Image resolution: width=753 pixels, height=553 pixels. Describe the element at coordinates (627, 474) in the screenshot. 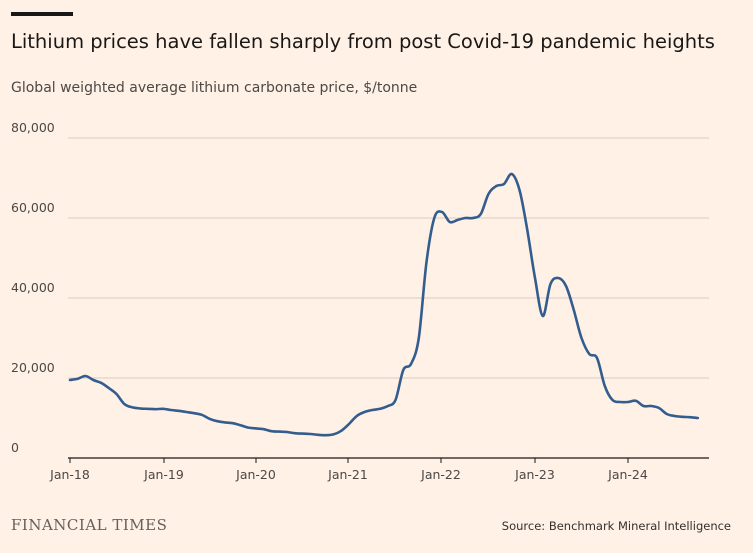

I see `x-tick-label: Jan-24` at that location.